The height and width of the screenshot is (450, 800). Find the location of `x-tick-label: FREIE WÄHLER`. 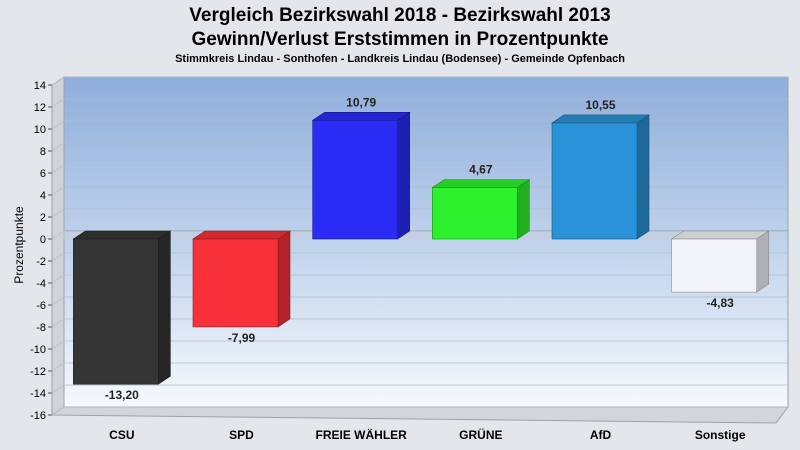

x-tick-label: FREIE WÄHLER is located at coordinates (361, 434).